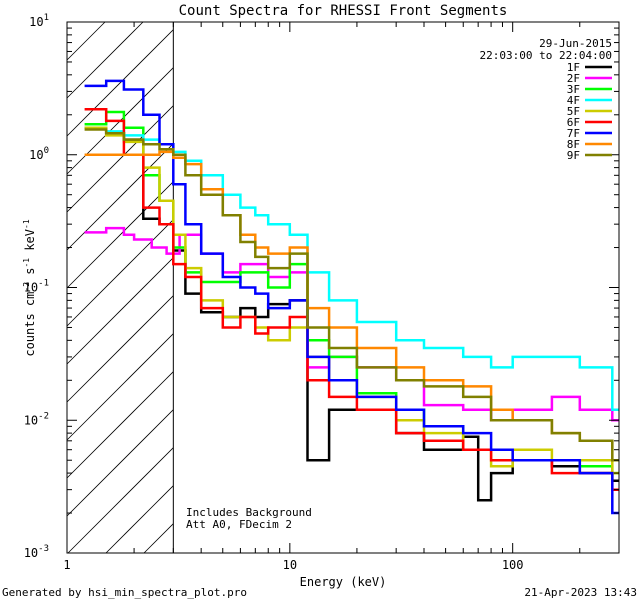 This screenshot has height=600, width=640. I want to click on x-tick-label: 10, so click(290, 565).